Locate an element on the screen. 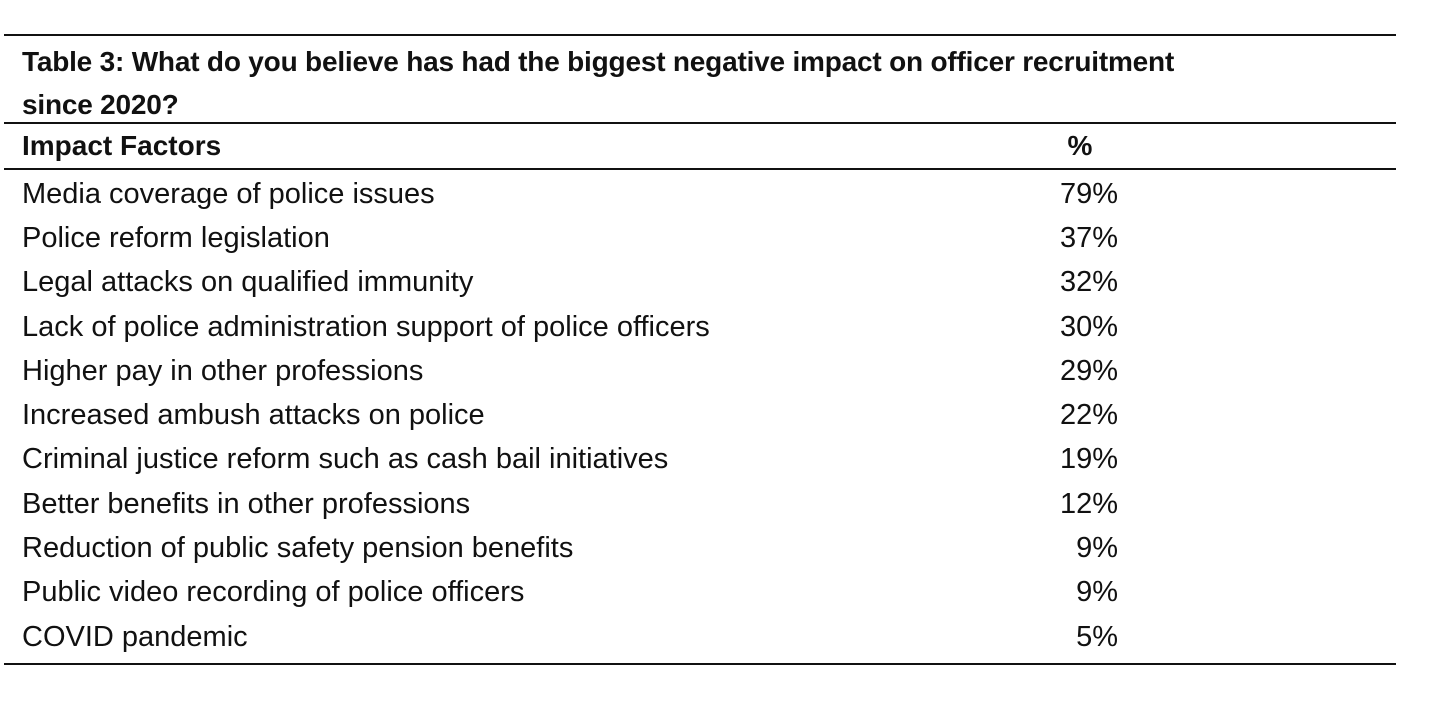 This screenshot has width=1440, height=712. percent-cell: 12% is located at coordinates (1088, 503).